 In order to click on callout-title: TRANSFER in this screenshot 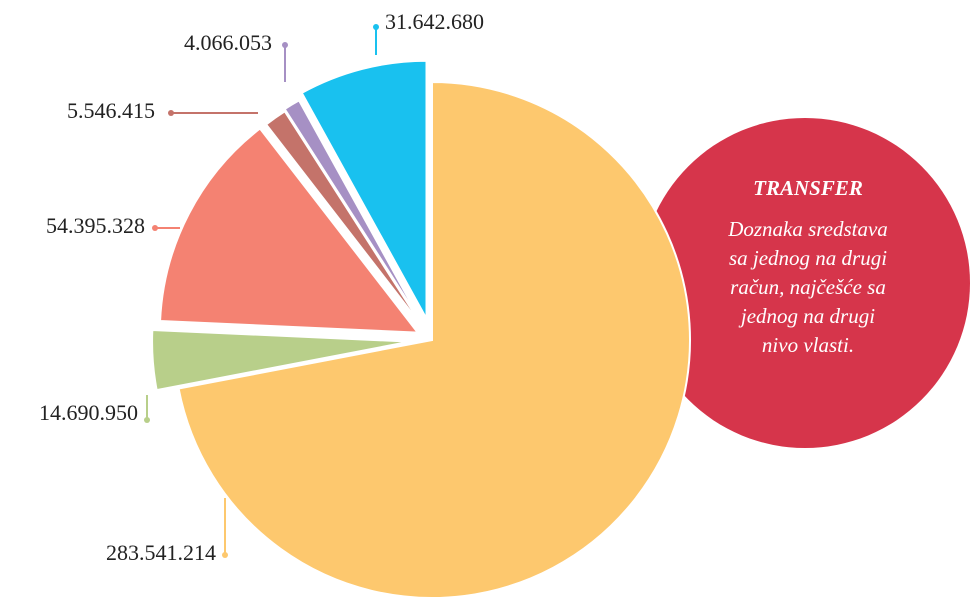, I will do `click(808, 188)`.